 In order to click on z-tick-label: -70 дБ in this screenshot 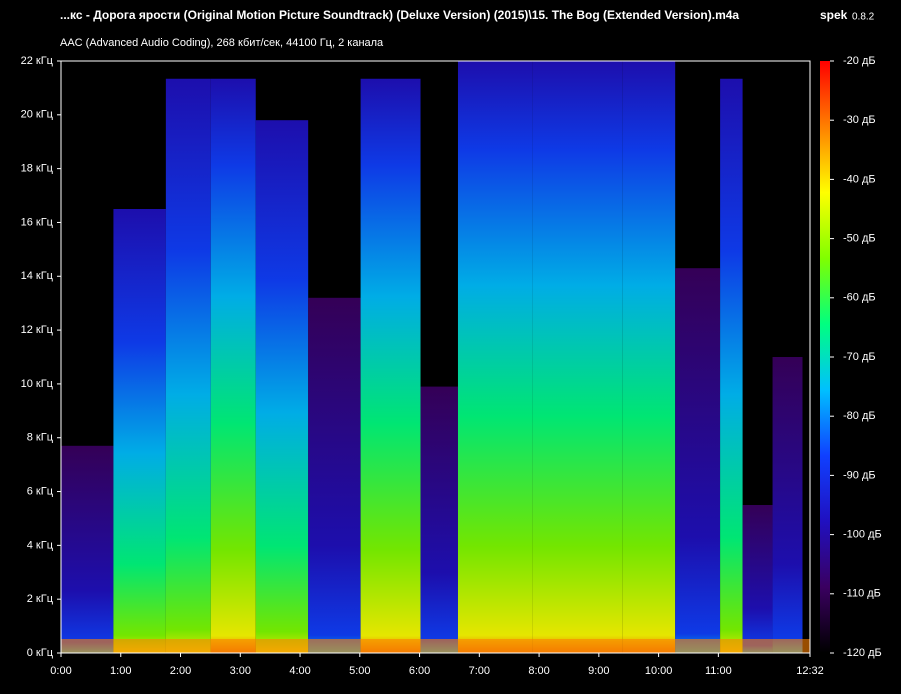, I will do `click(859, 357)`.